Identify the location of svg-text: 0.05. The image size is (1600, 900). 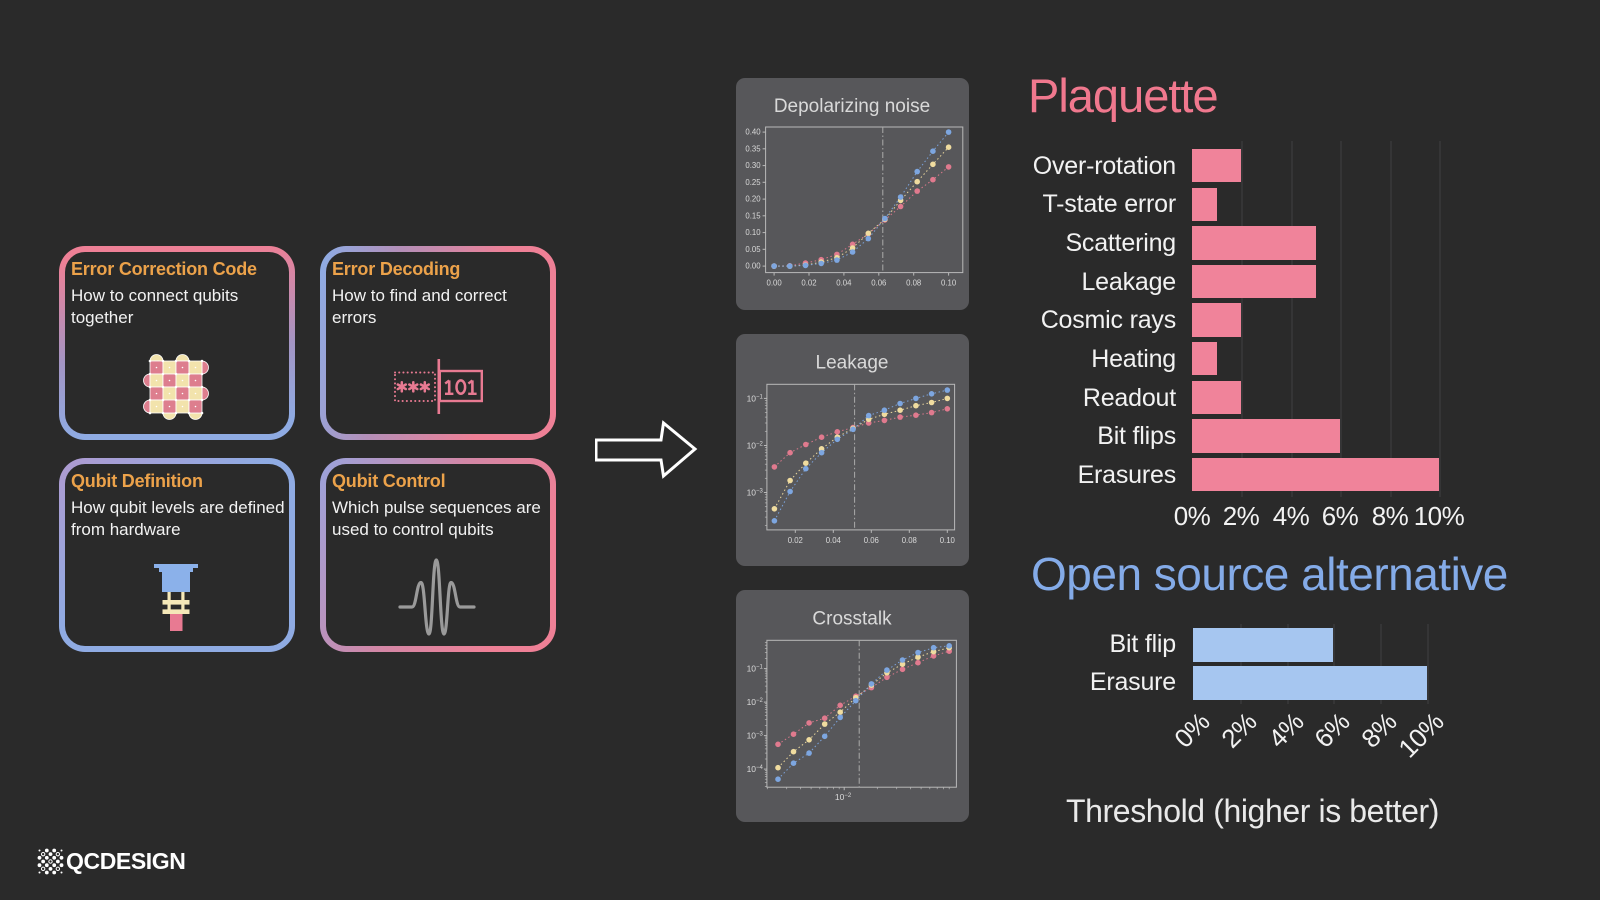
(753, 249).